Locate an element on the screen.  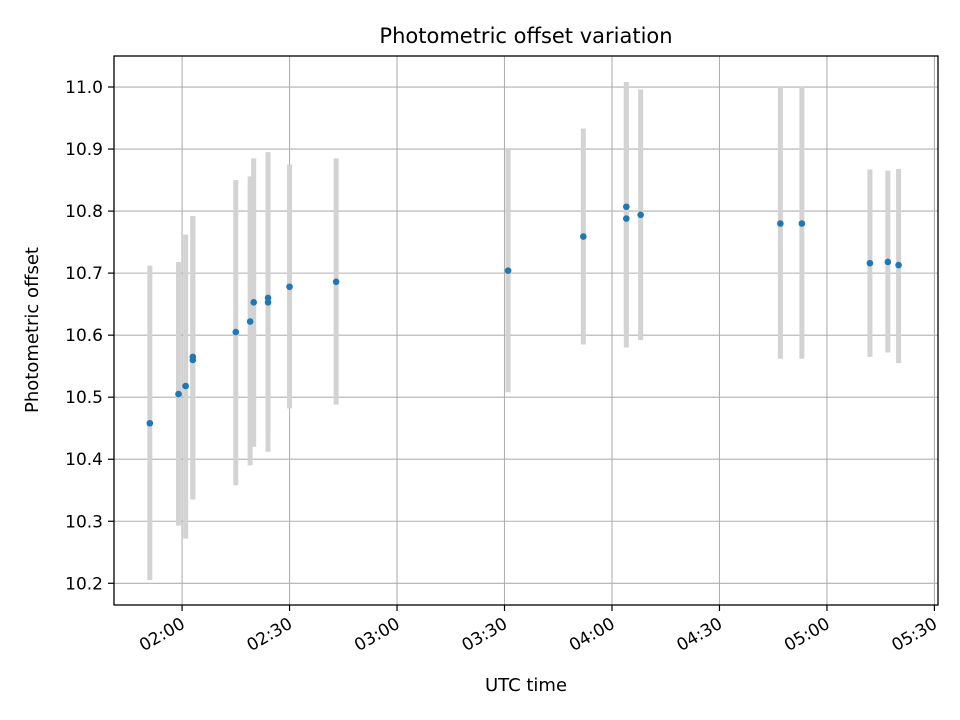
chart-title: Photometric offset variation is located at coordinates (525, 36).